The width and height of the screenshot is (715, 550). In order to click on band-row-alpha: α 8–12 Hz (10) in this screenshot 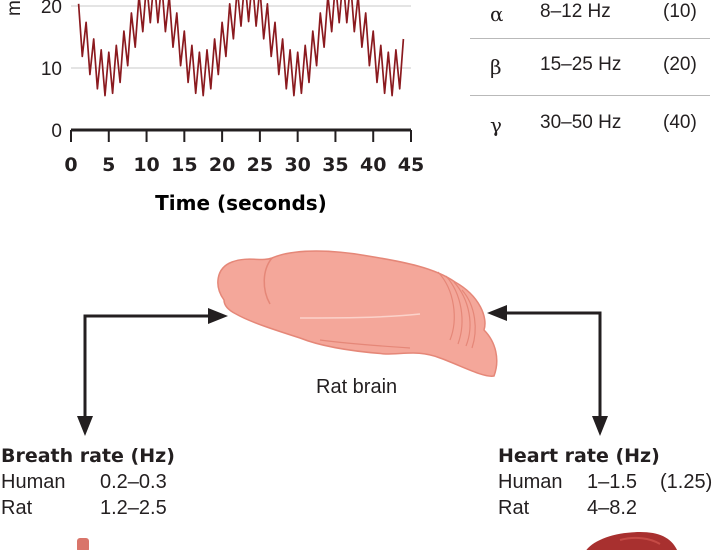, I will do `click(590, 19)`.